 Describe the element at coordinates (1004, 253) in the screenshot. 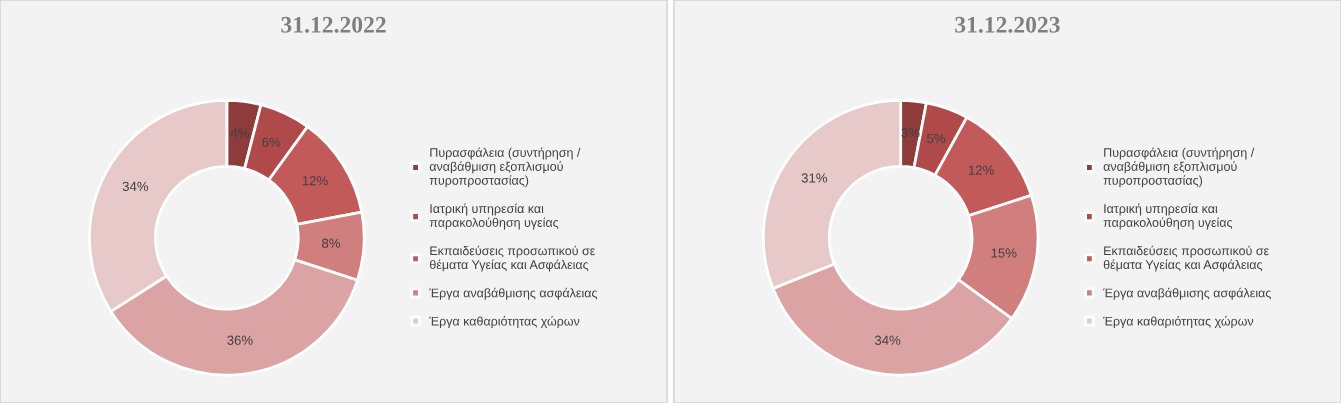

I see `data-label: 15%` at that location.